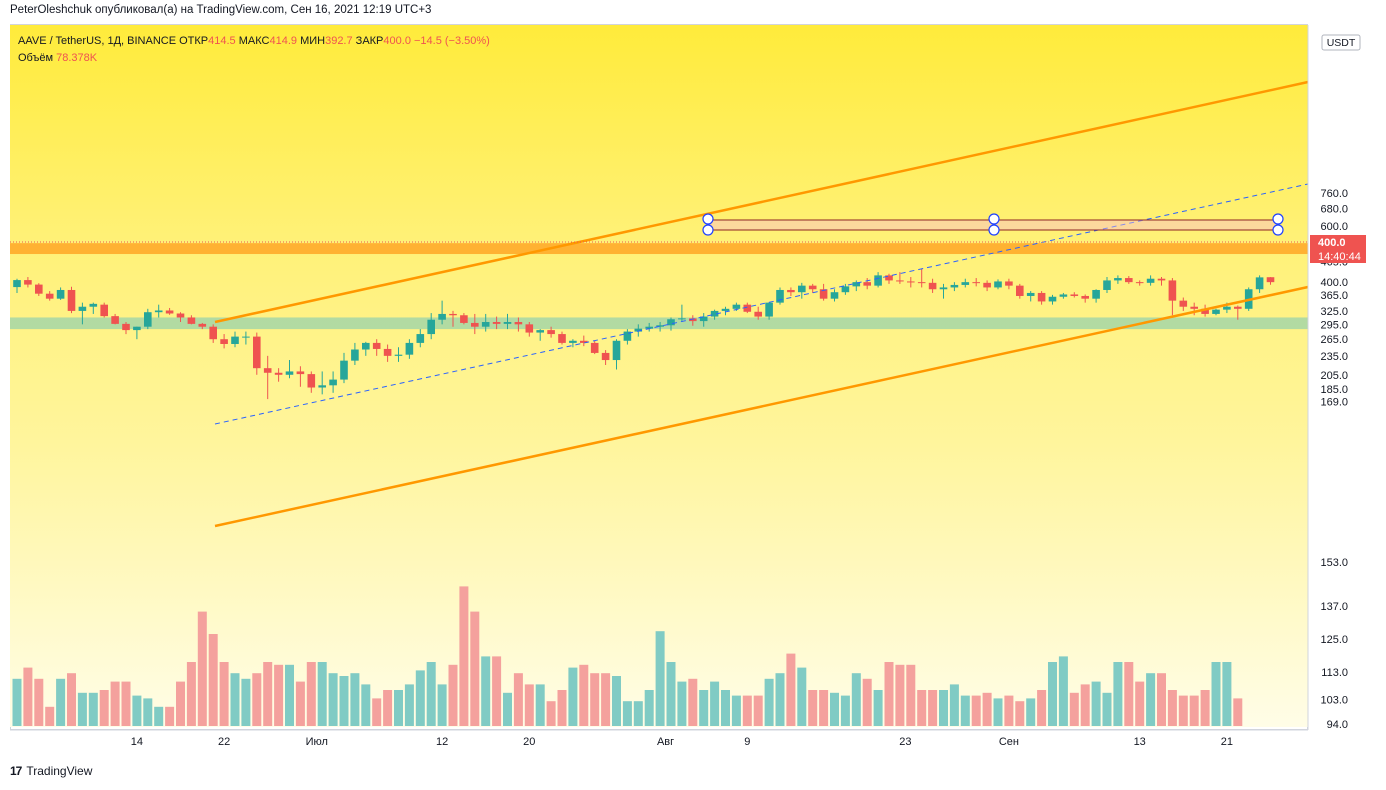  What do you see at coordinates (659, 323) in the screenshot?
I see `support-zone` at bounding box center [659, 323].